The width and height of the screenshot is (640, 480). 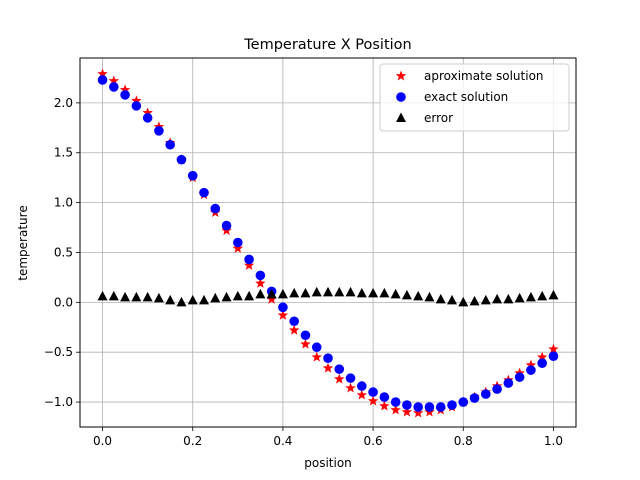 What do you see at coordinates (463, 441) in the screenshot?
I see `x-tick-label: 0.8` at bounding box center [463, 441].